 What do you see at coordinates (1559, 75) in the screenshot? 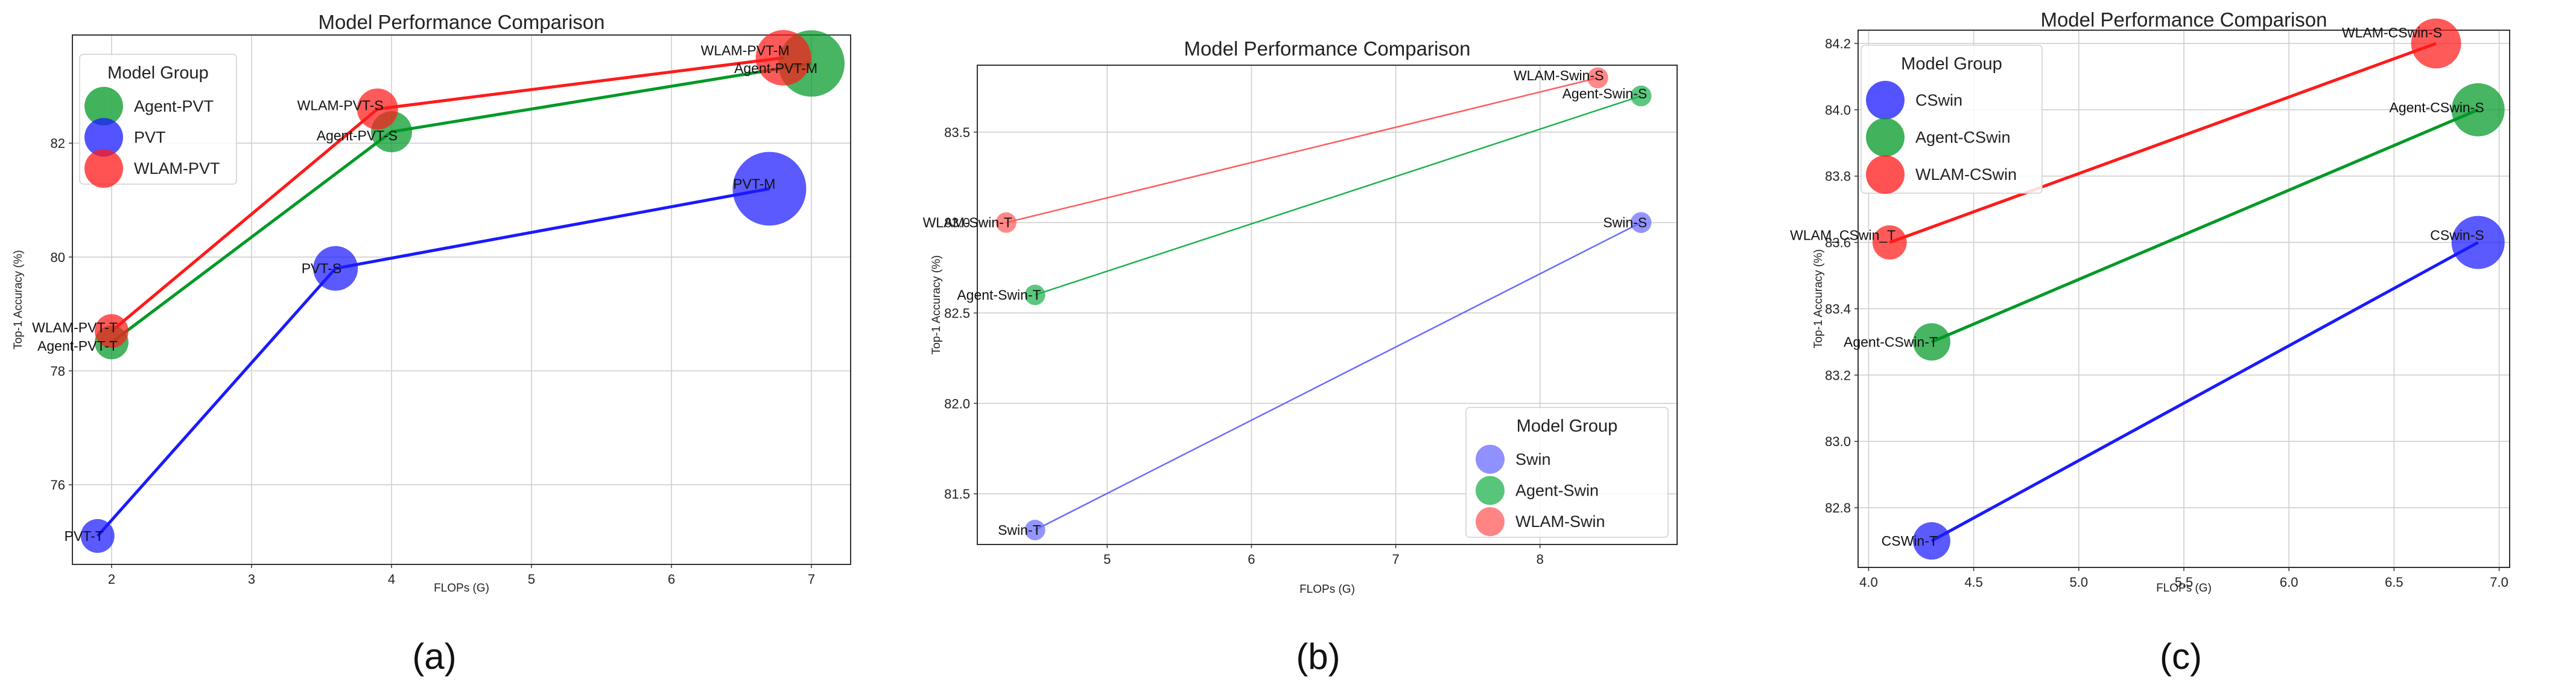
I see `point-label: WLAM-Swin-S` at bounding box center [1559, 75].